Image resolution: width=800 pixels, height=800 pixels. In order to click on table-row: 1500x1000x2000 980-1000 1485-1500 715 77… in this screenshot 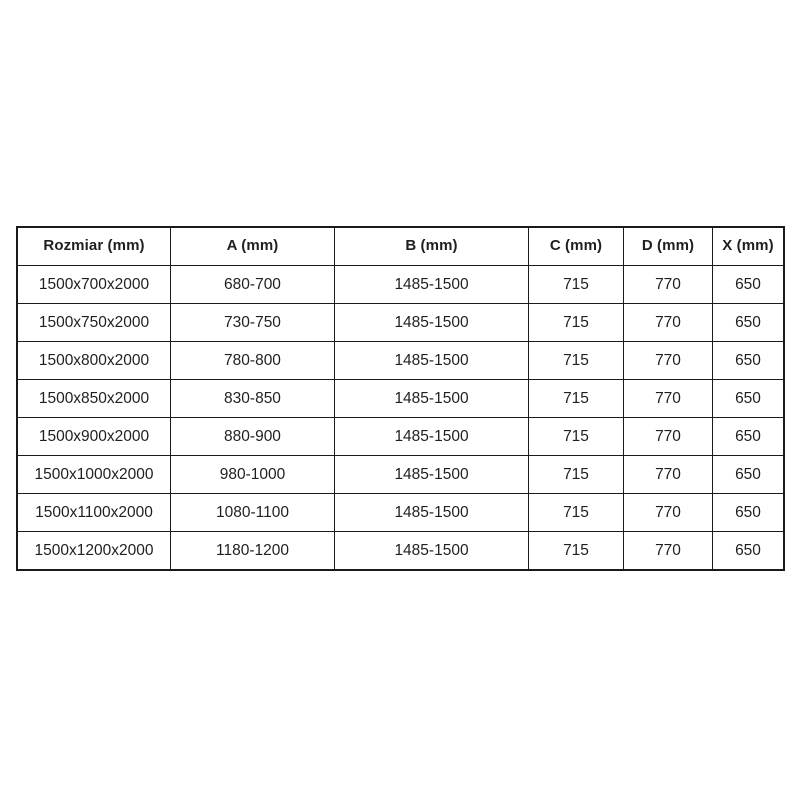, I will do `click(400, 474)`.